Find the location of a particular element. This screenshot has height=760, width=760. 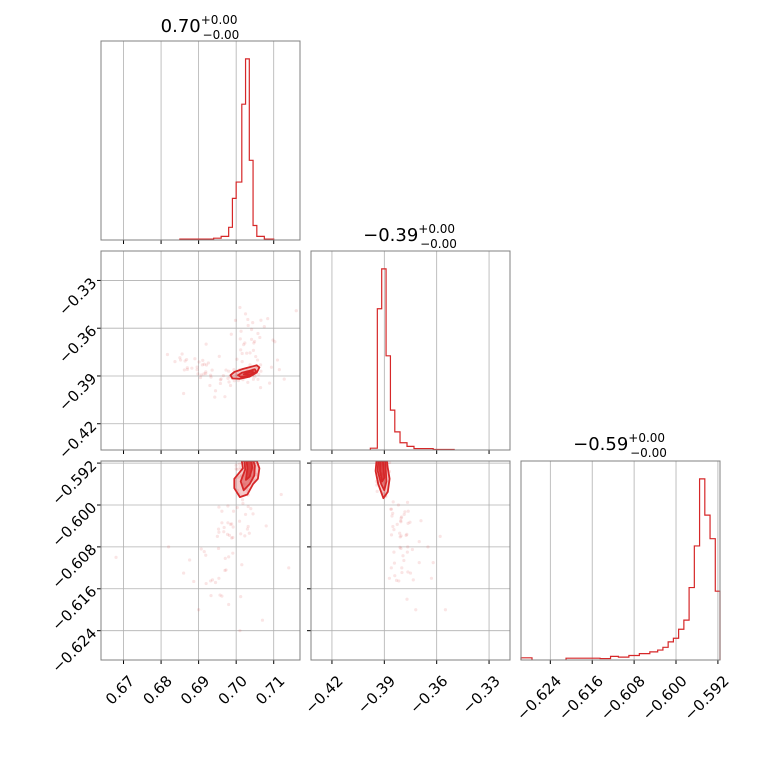

x-tick-label-p0: 0.71 is located at coordinates (270, 690).